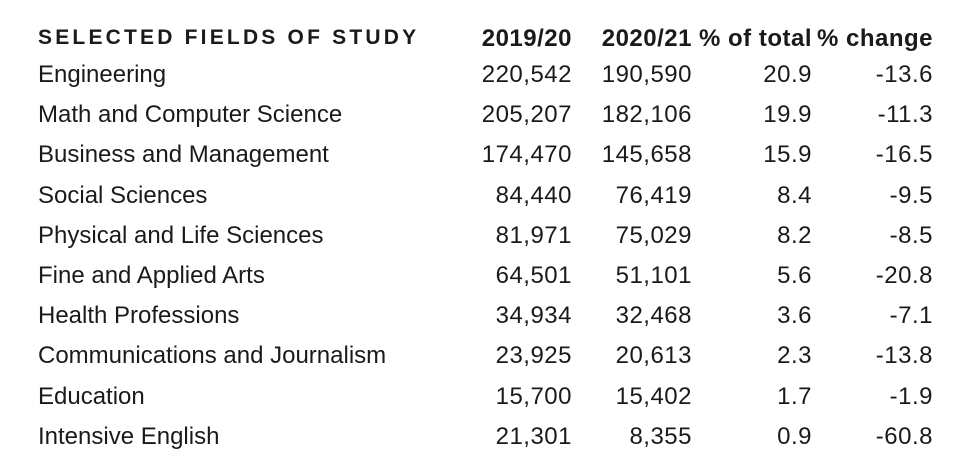 The image size is (980, 471). I want to click on header-2019-20: 2019/20, so click(526, 38).